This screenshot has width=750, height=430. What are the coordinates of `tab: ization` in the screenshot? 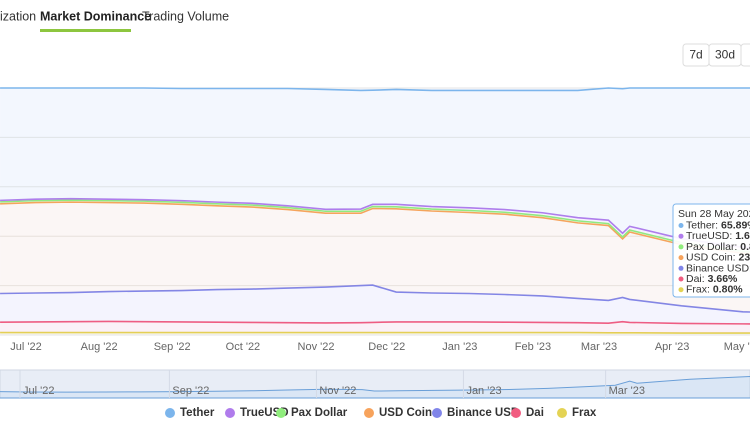 It's located at (18, 16).